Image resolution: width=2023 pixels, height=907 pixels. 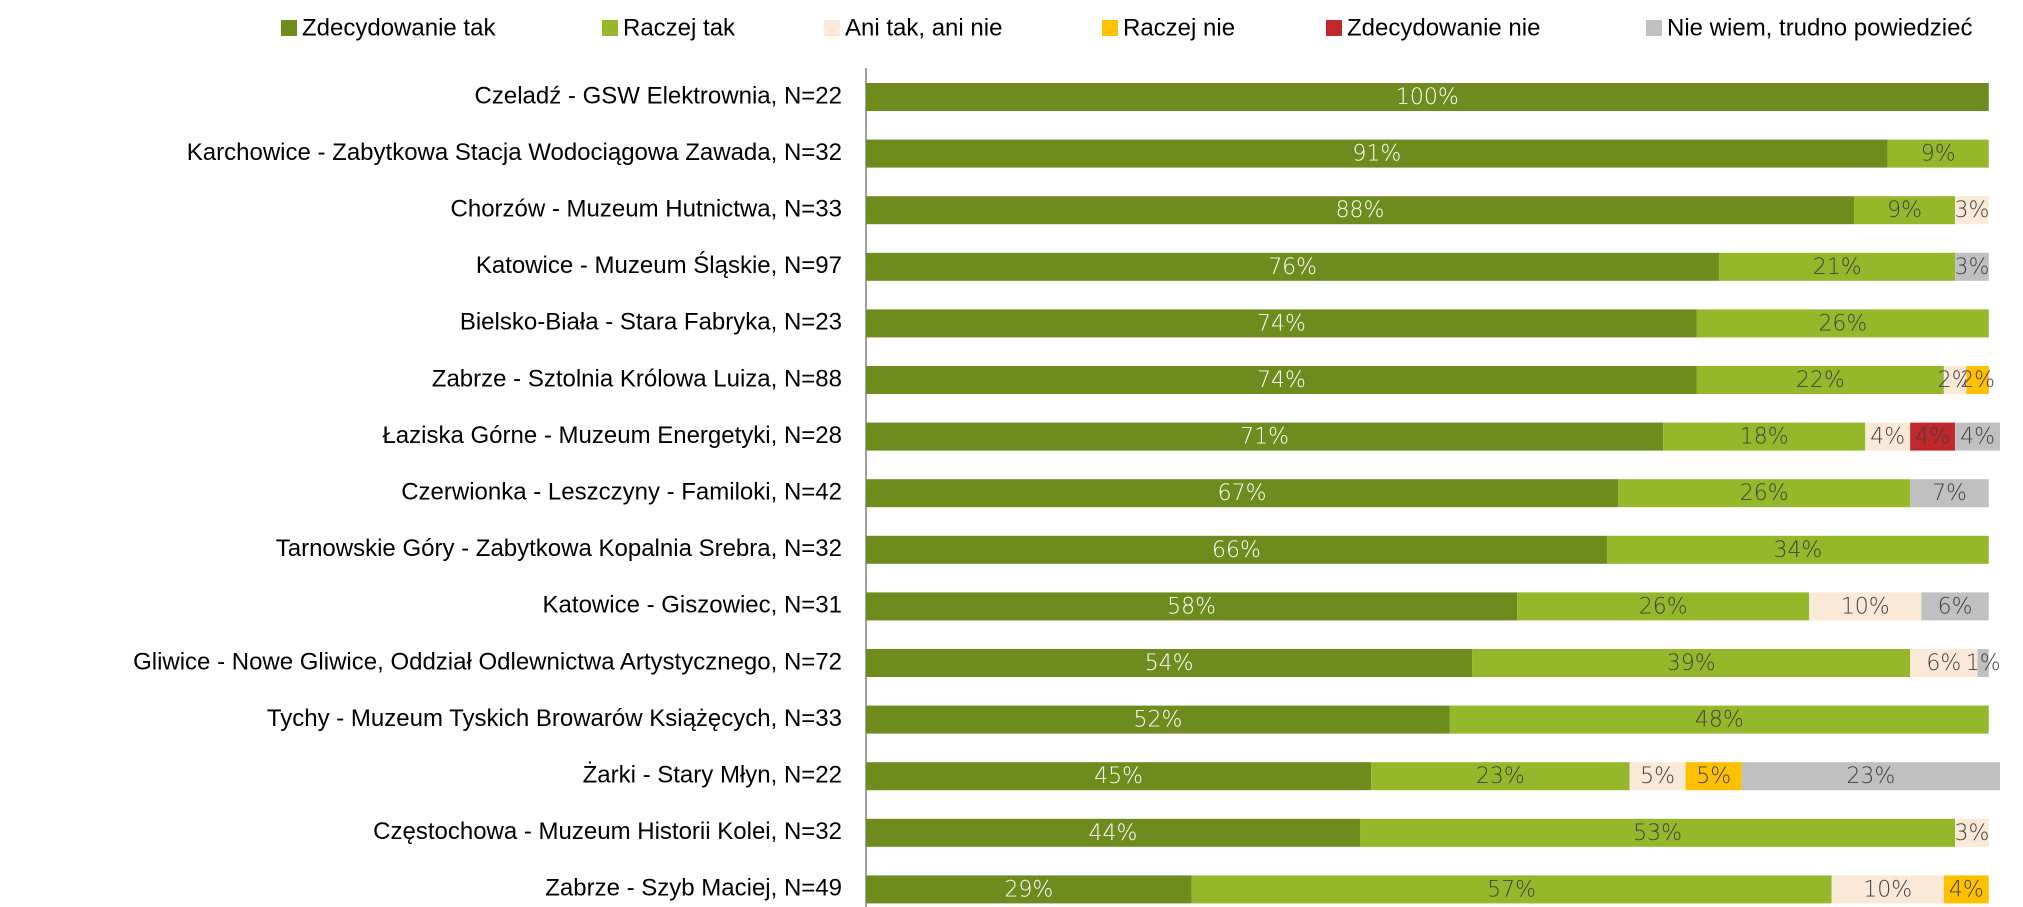 What do you see at coordinates (923, 27) in the screenshot?
I see `legend-label: Ani tak, ani nie` at bounding box center [923, 27].